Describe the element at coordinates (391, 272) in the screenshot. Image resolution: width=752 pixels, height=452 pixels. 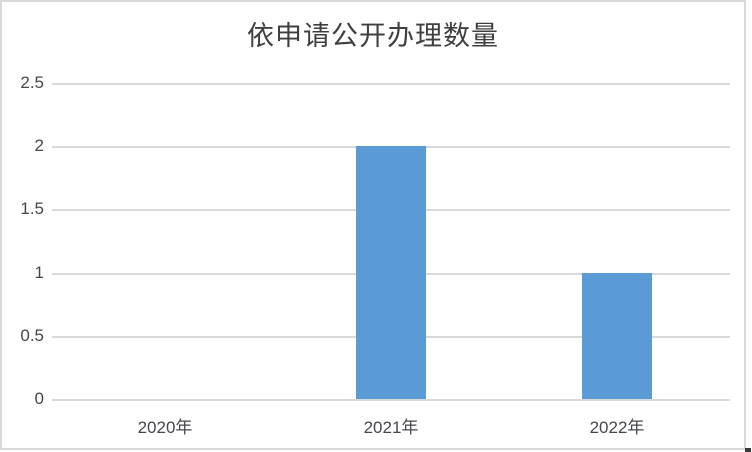
I see `bar-2021年` at that location.